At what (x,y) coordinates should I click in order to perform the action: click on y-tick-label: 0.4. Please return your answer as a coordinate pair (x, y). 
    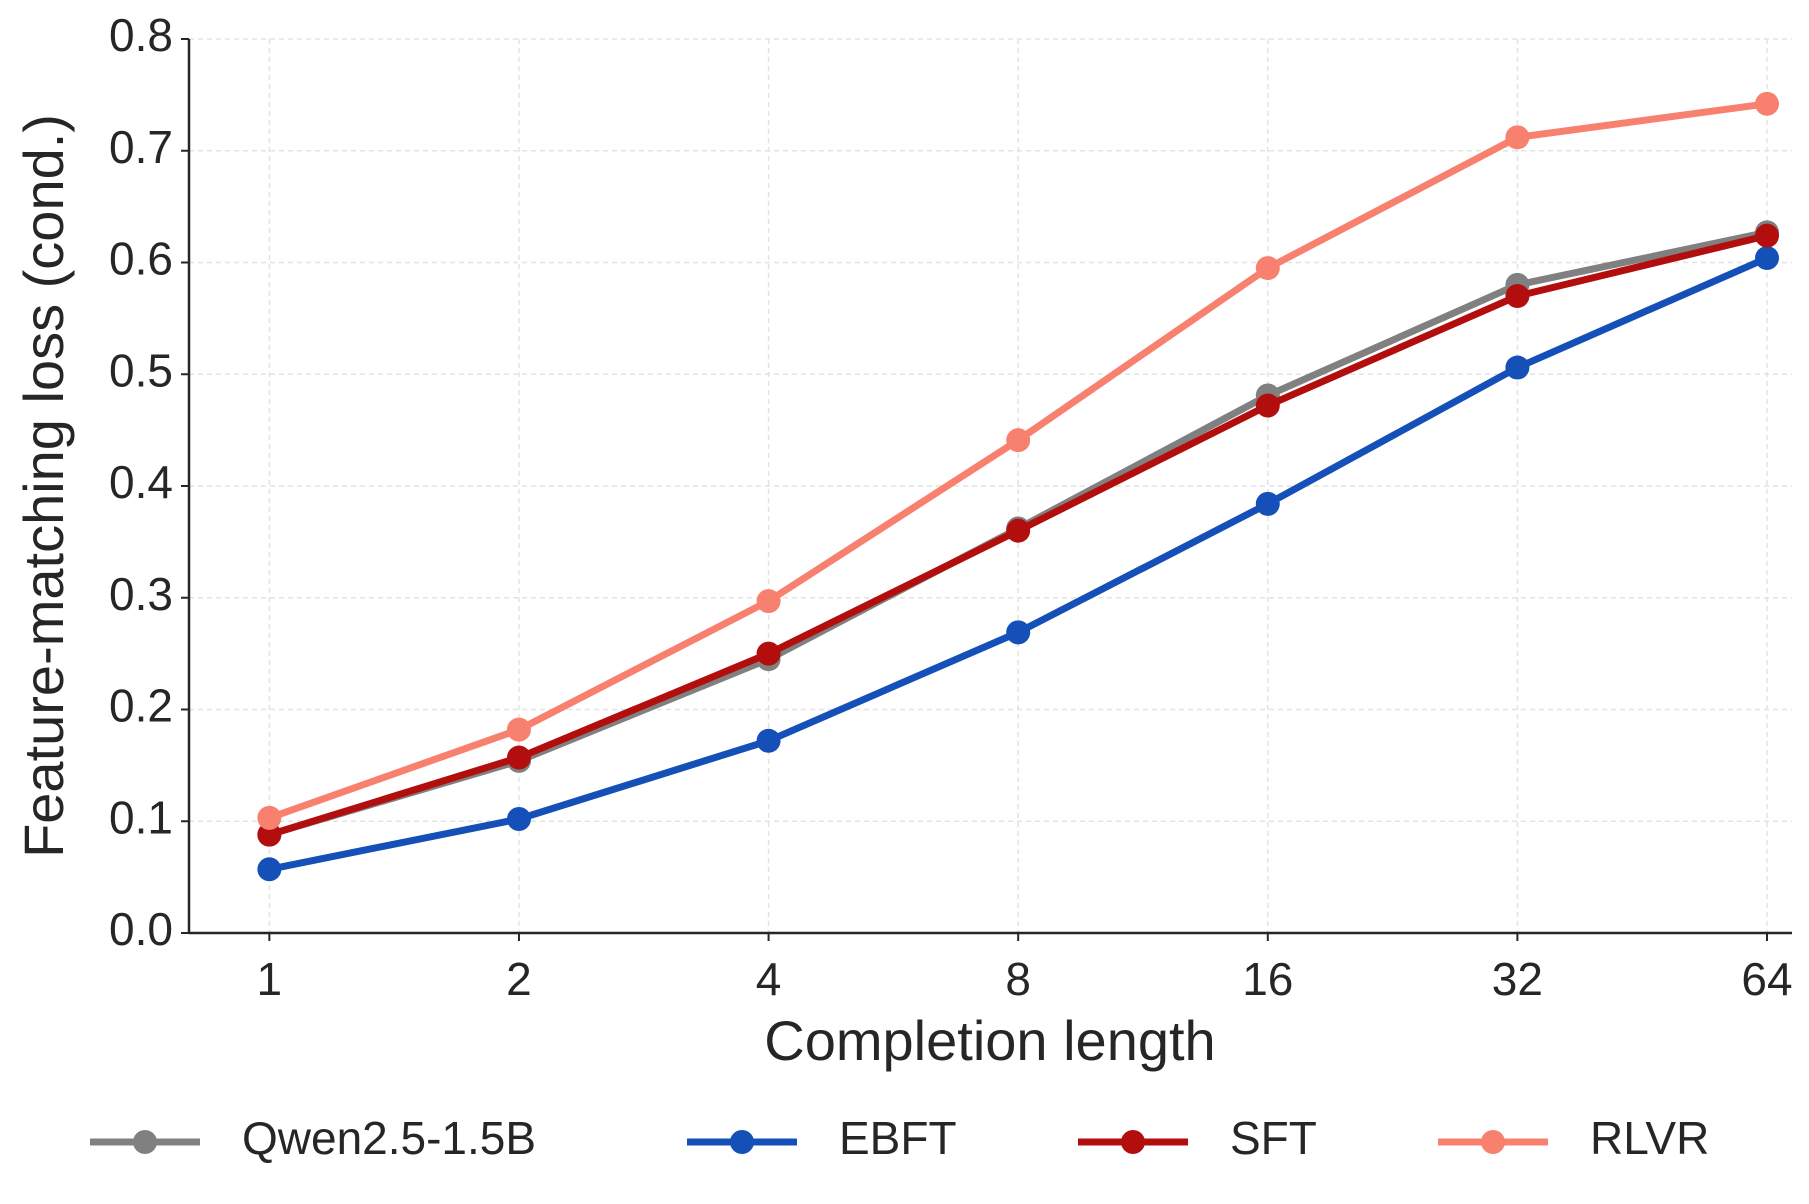
    Looking at the image, I should click on (141, 482).